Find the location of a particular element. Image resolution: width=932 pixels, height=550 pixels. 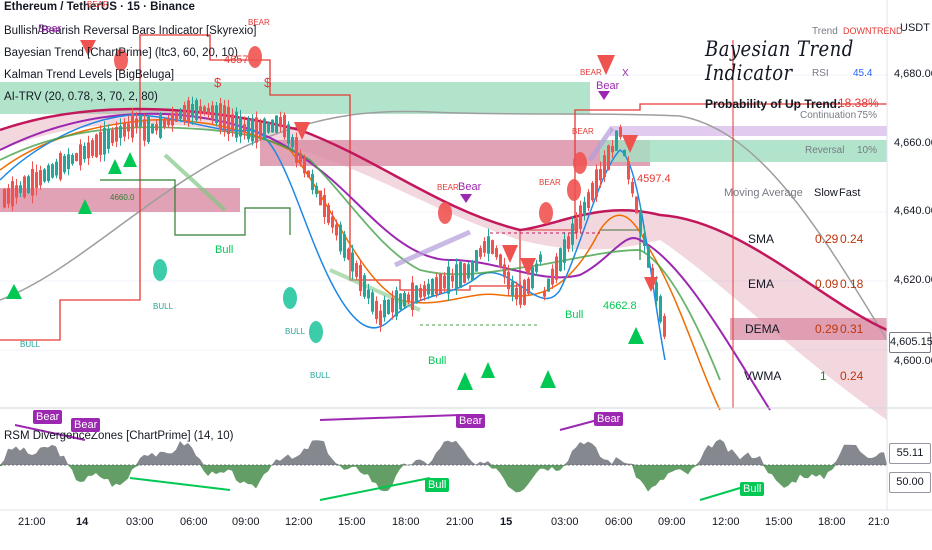

indicator-legend-item: Kalman Trend Levels [BigBeluga] is located at coordinates (89, 75).